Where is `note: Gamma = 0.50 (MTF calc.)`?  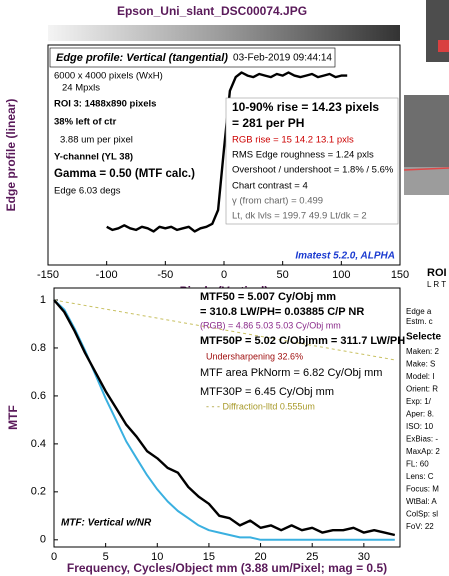
note: Gamma = 0.50 (MTF calc.) is located at coordinates (124, 174).